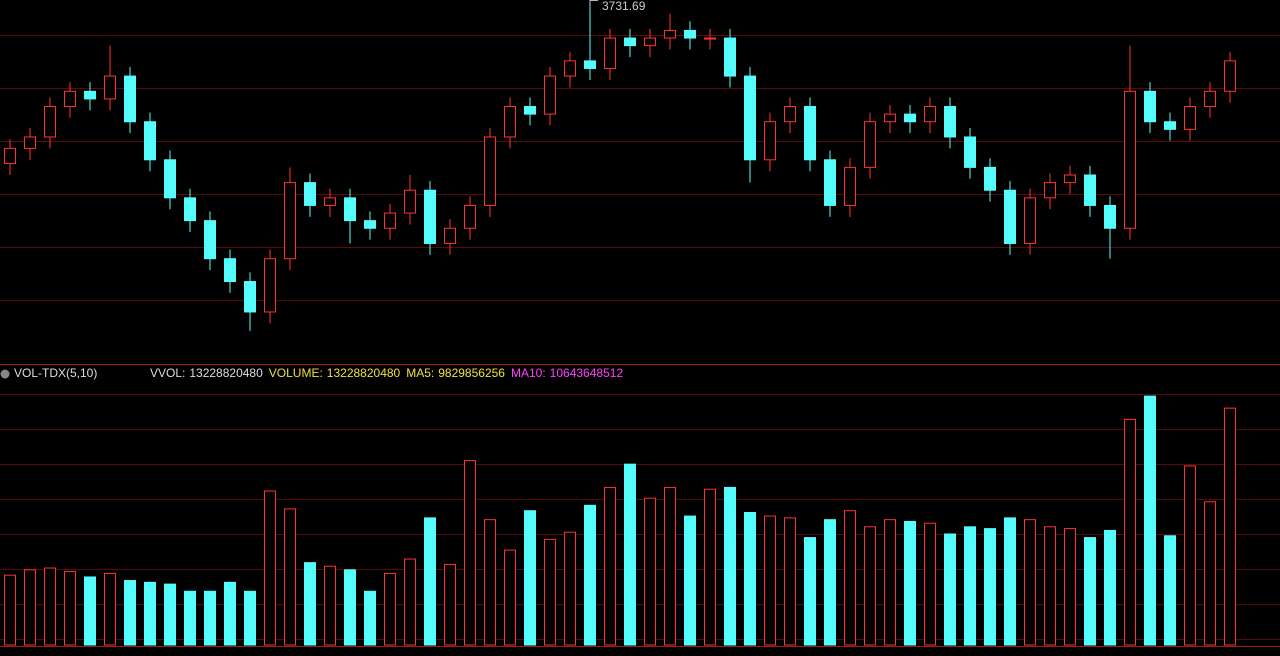 The height and width of the screenshot is (656, 1280). What do you see at coordinates (593, 3) in the screenshot?
I see `high-pointer` at bounding box center [593, 3].